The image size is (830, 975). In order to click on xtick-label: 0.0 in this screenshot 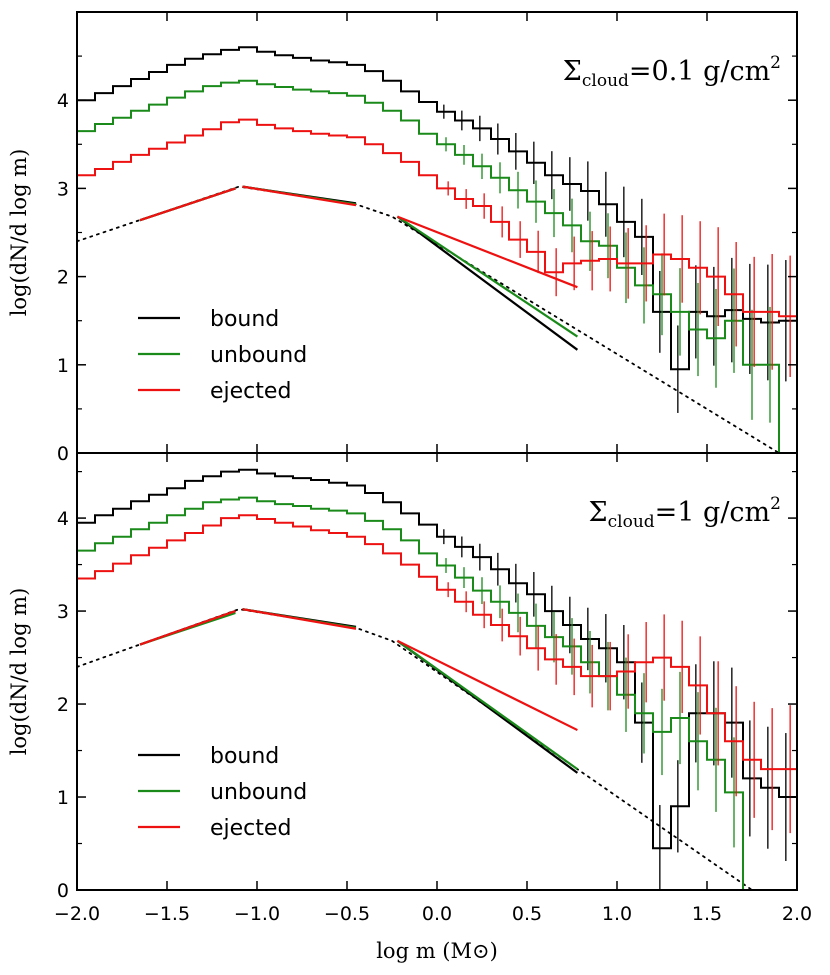, I will do `click(437, 914)`.